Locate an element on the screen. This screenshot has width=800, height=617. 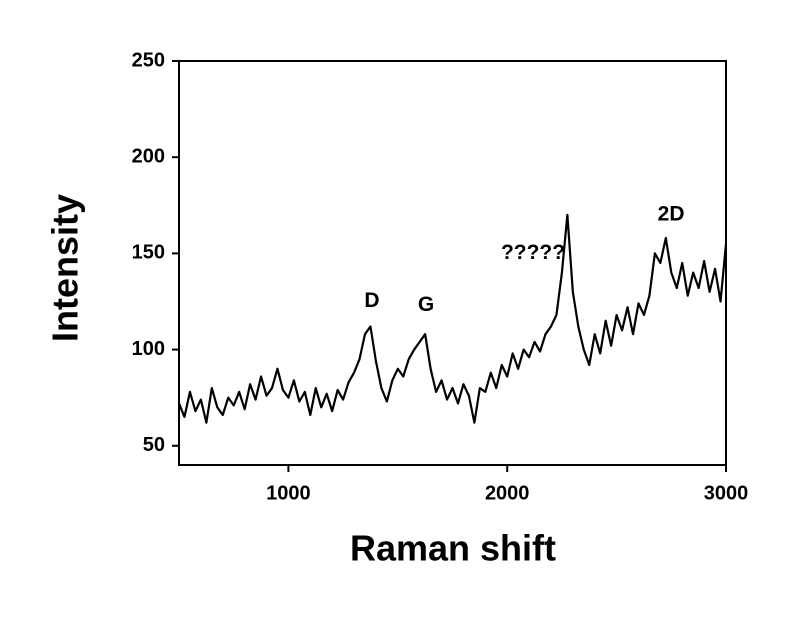
annotation: G is located at coordinates (426, 304).